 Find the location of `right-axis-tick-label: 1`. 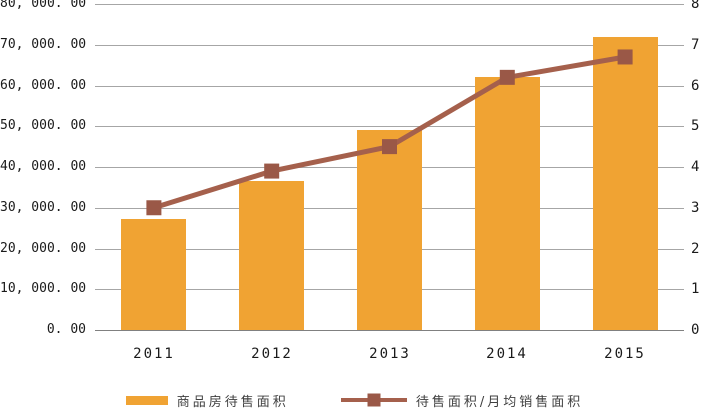

right-axis-tick-label: 1 is located at coordinates (695, 289).